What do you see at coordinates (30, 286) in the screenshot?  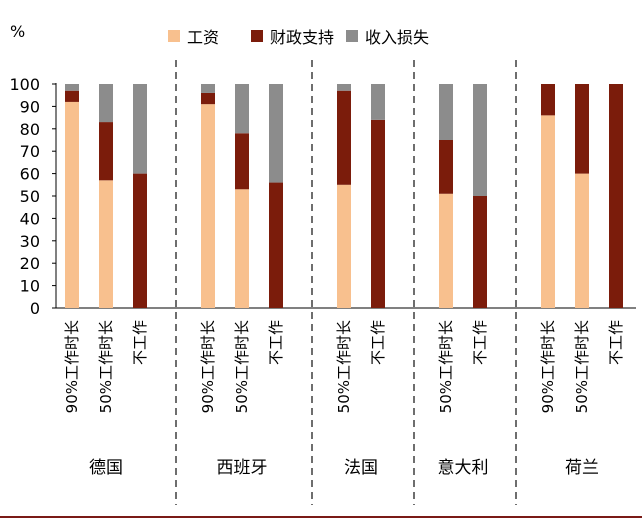 I see `y-tick-label: 10` at bounding box center [30, 286].